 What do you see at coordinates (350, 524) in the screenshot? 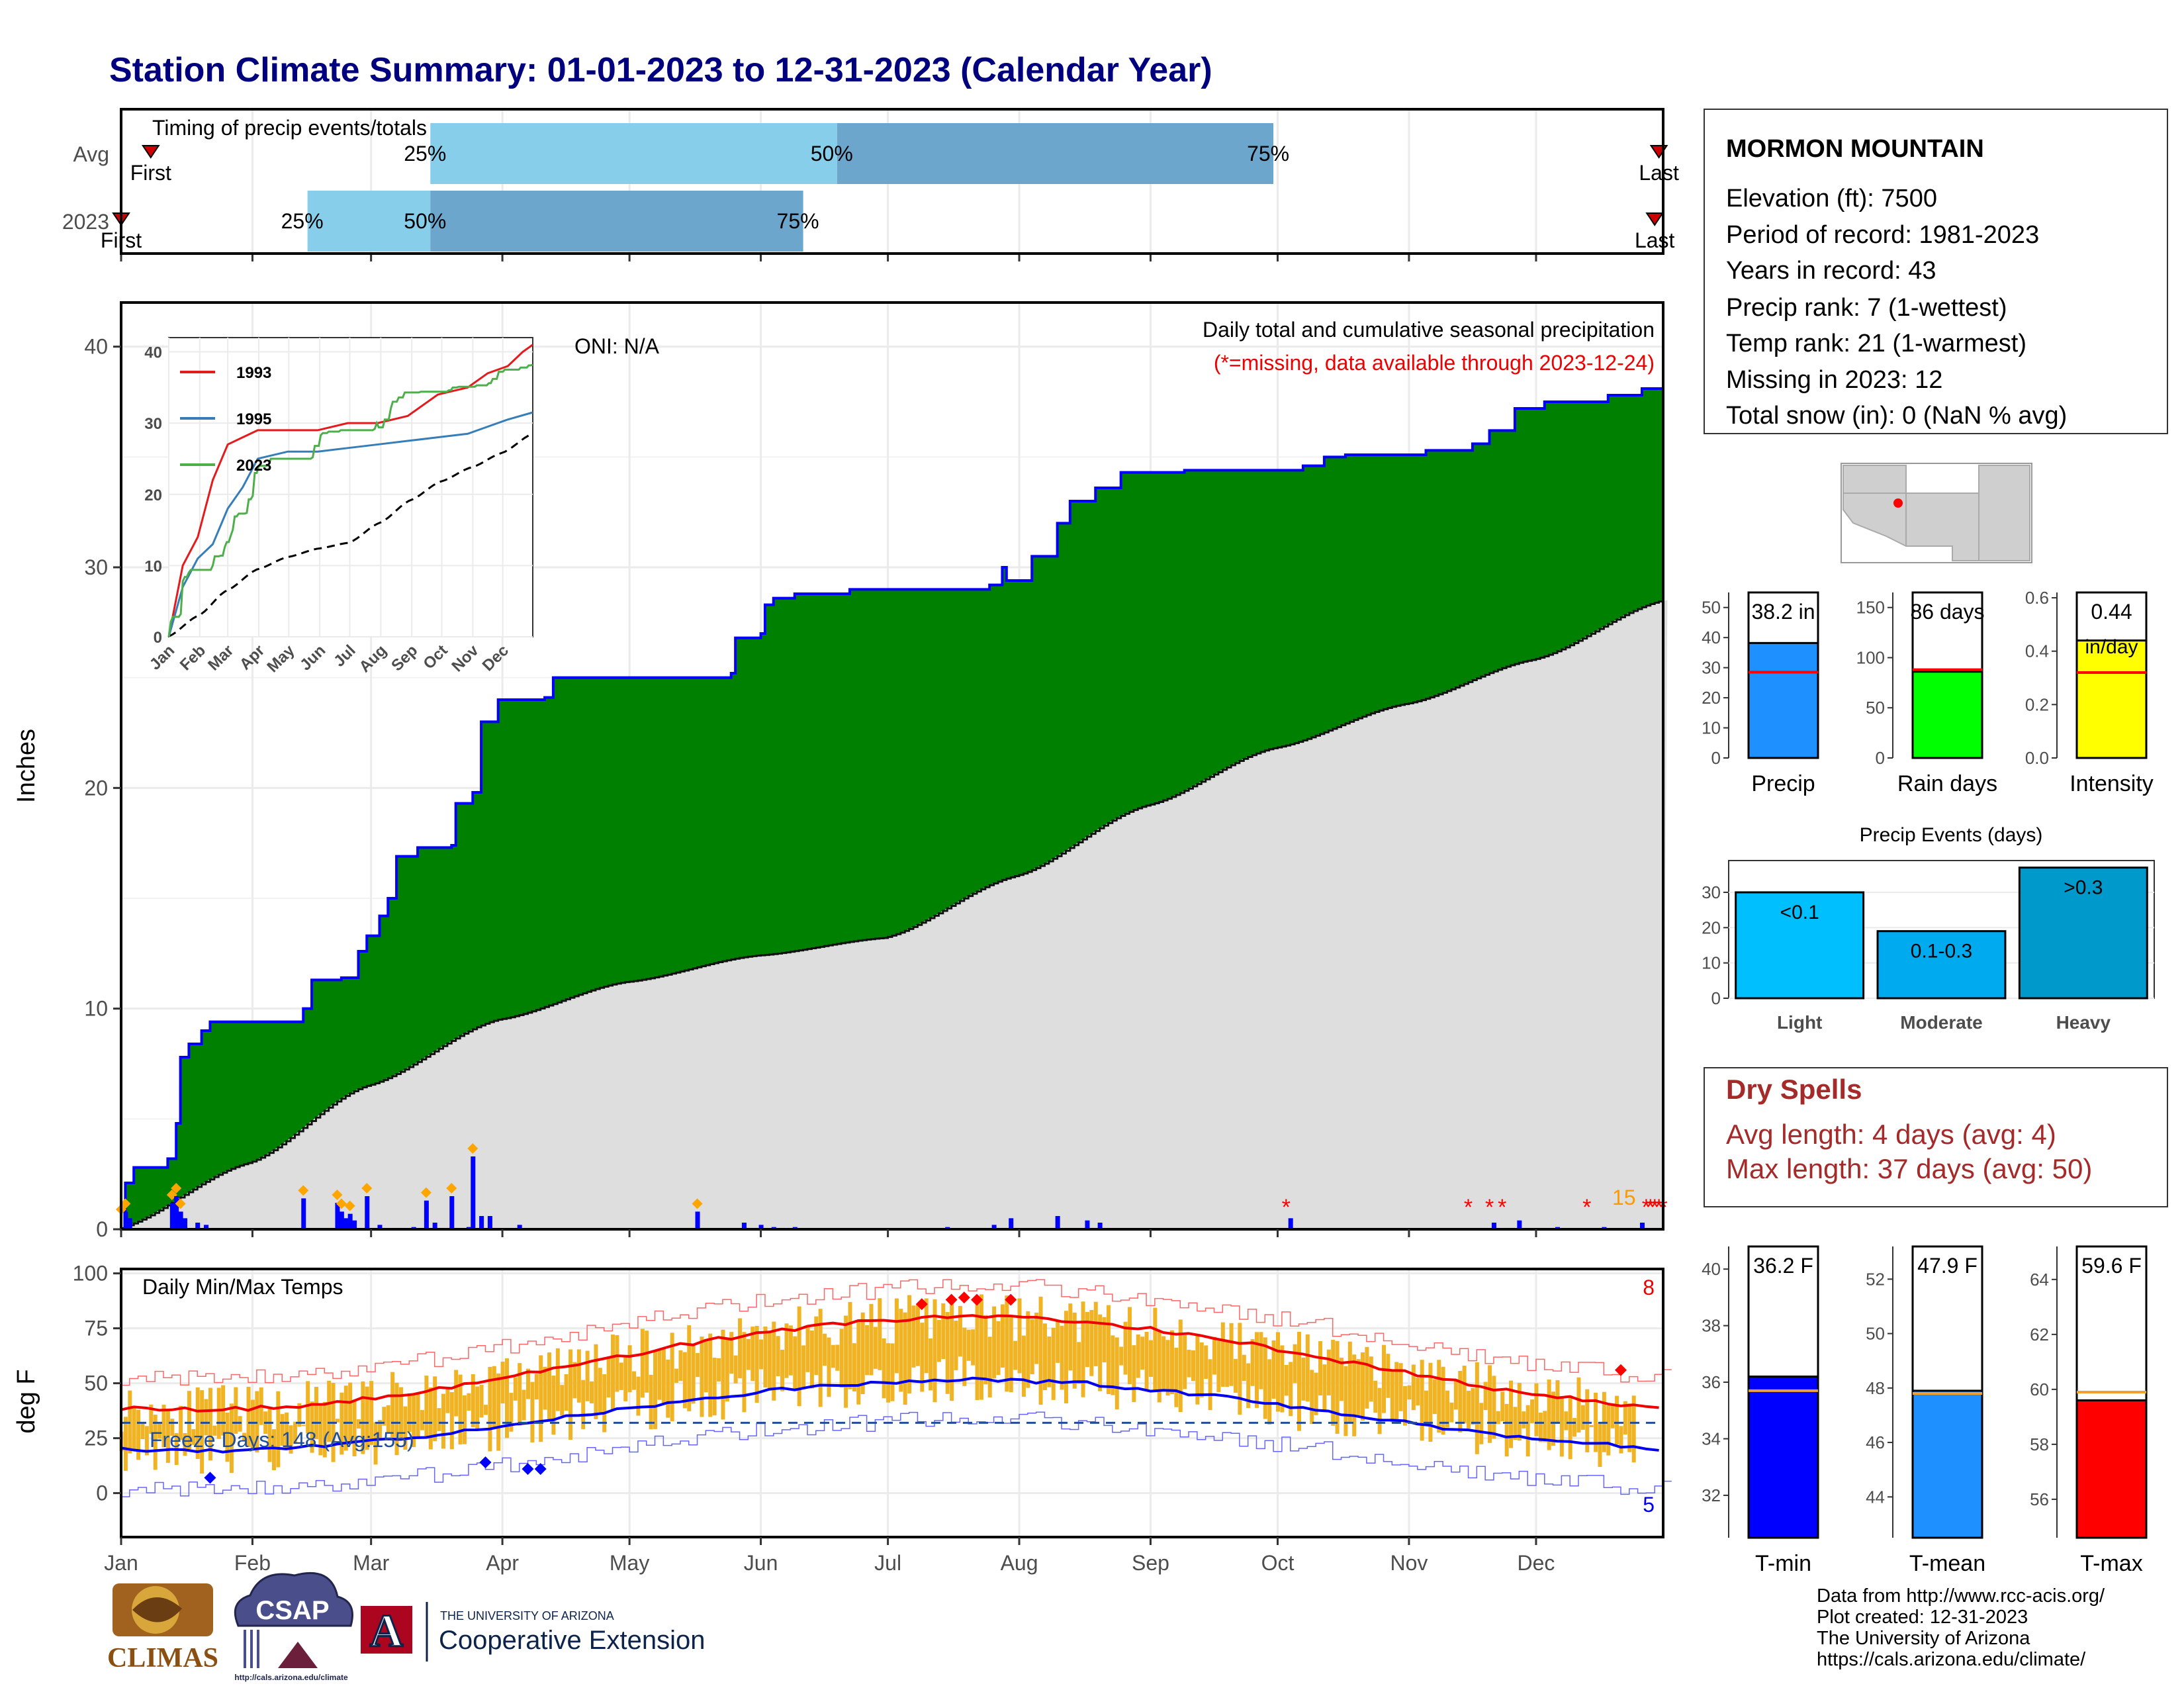
I see `inset-series-1995` at bounding box center [350, 524].